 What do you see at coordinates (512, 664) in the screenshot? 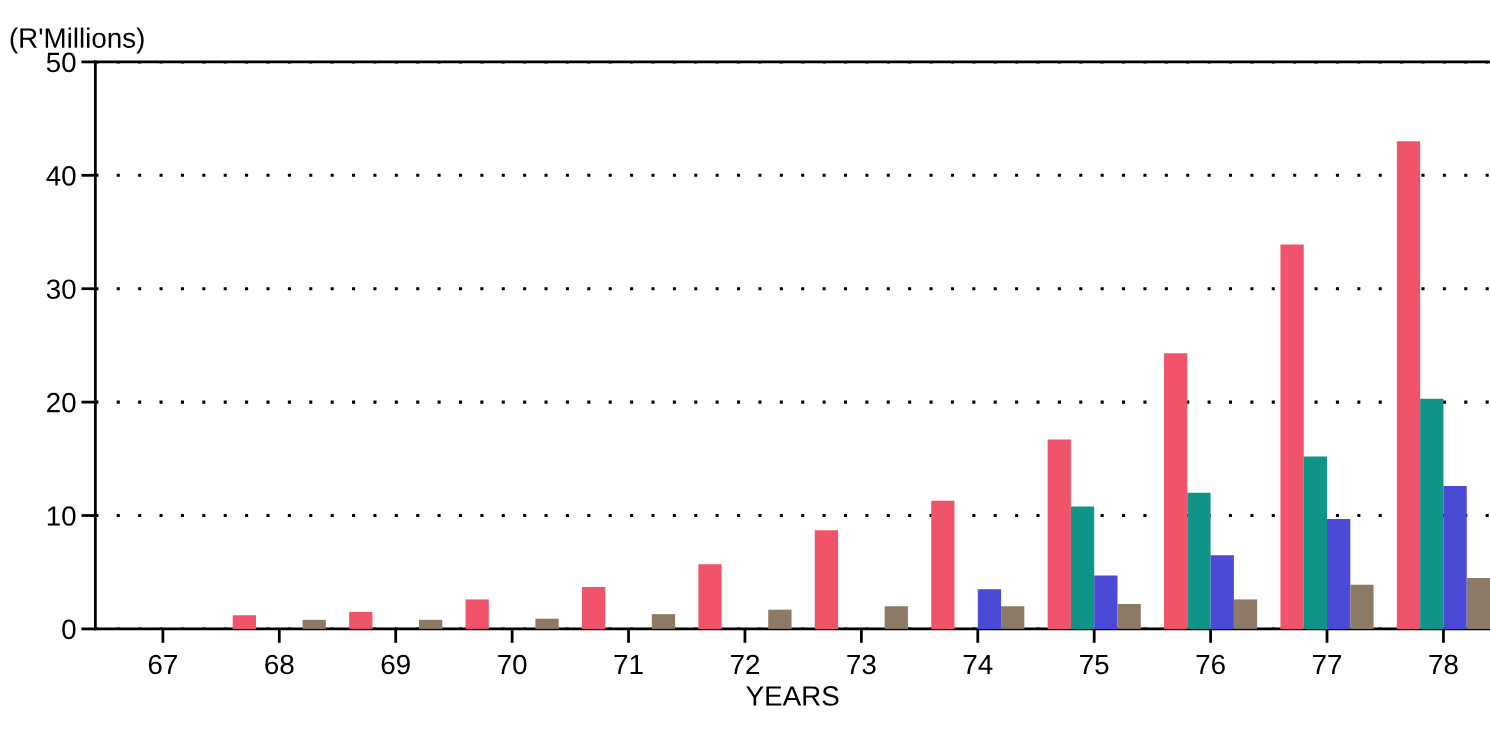
I see `x-tick-label: 70` at bounding box center [512, 664].